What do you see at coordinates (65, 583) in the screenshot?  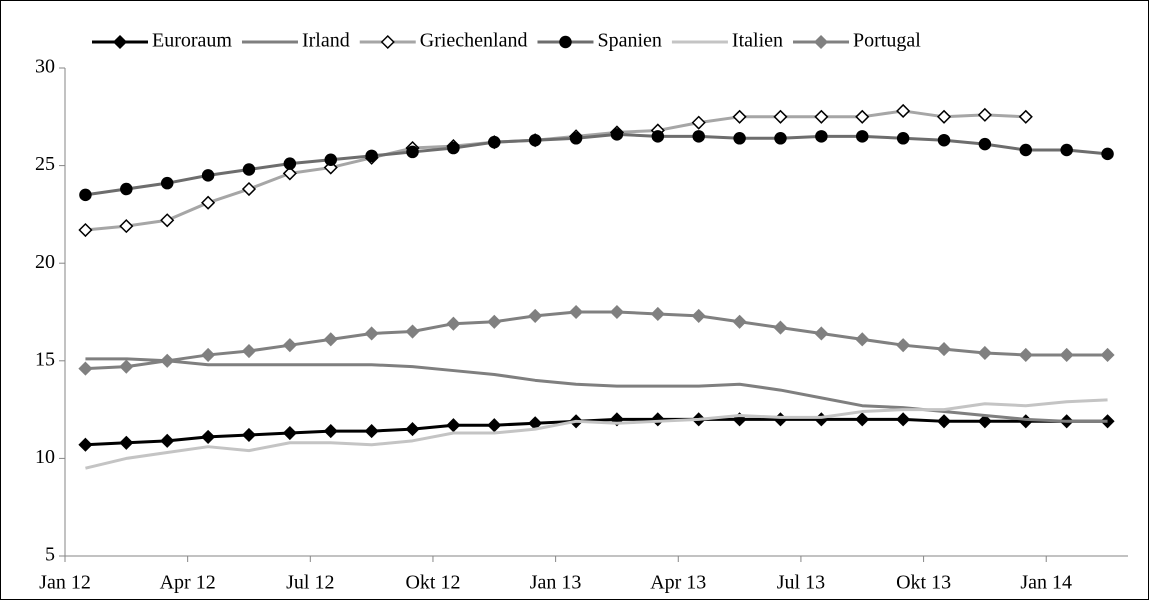 I see `x-tick-label: Jan 12` at bounding box center [65, 583].